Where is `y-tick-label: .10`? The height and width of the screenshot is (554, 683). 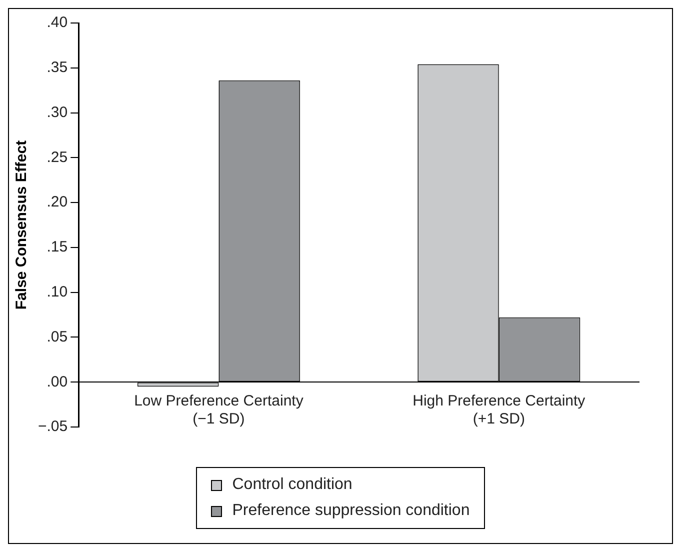 y-tick-label: .10 is located at coordinates (57, 291).